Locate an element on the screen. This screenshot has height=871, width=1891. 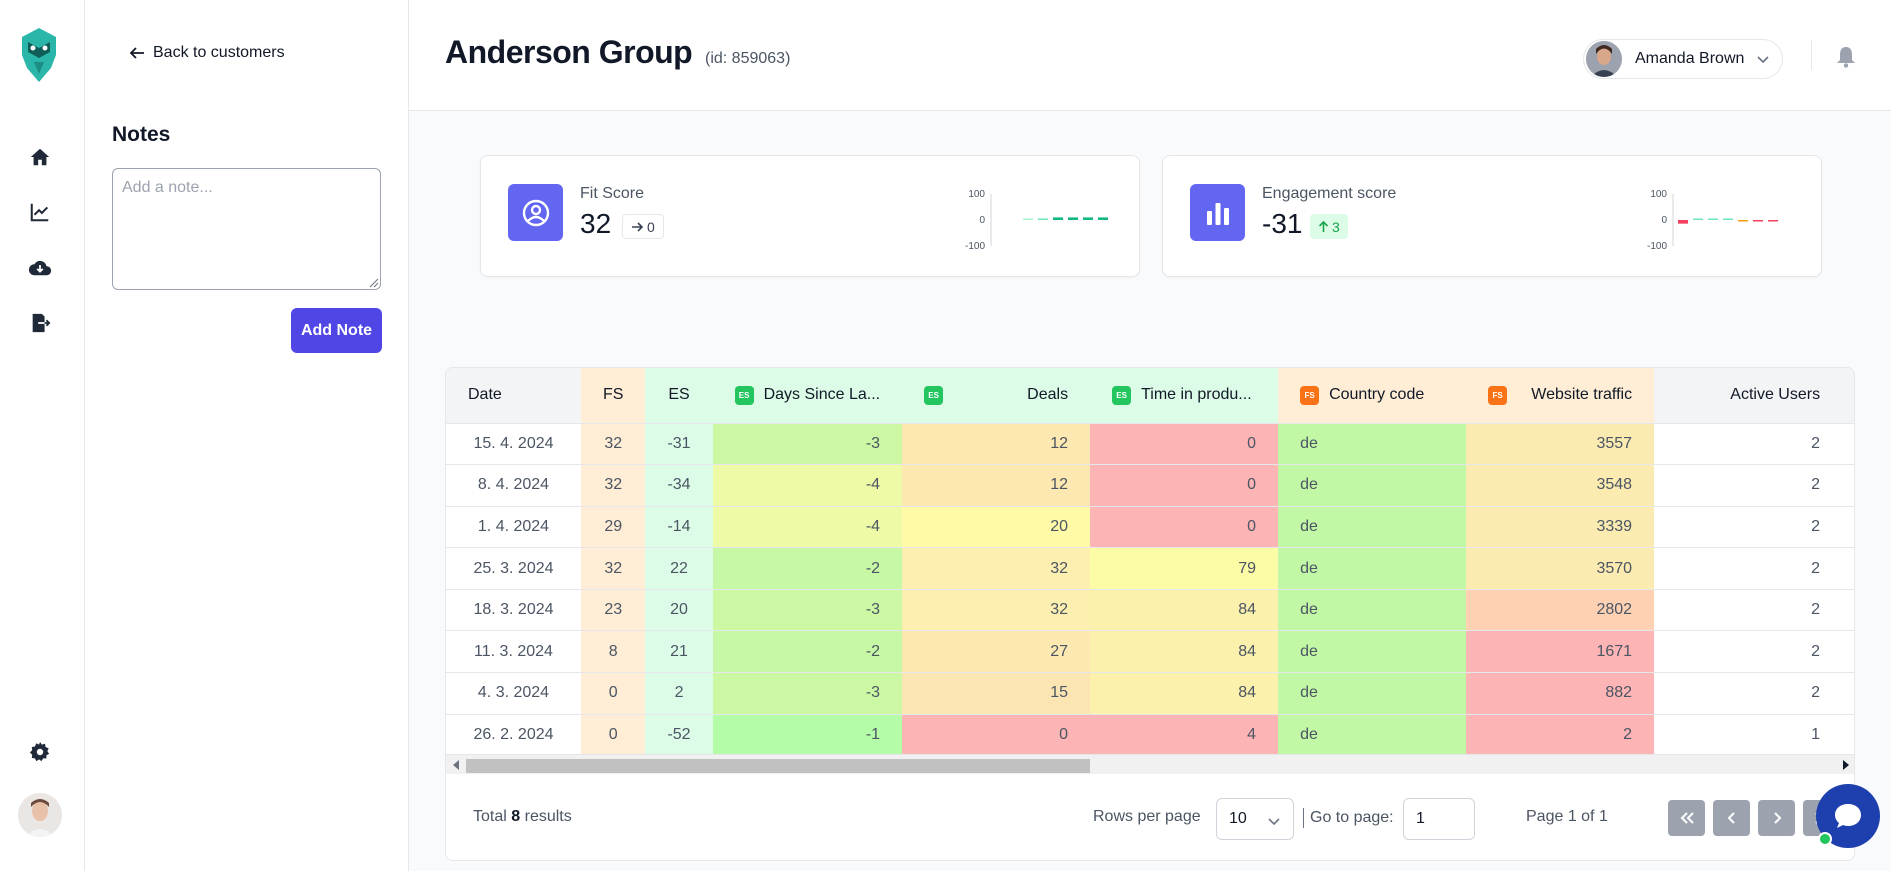
spark-tick-label: 0 is located at coordinates (982, 220).